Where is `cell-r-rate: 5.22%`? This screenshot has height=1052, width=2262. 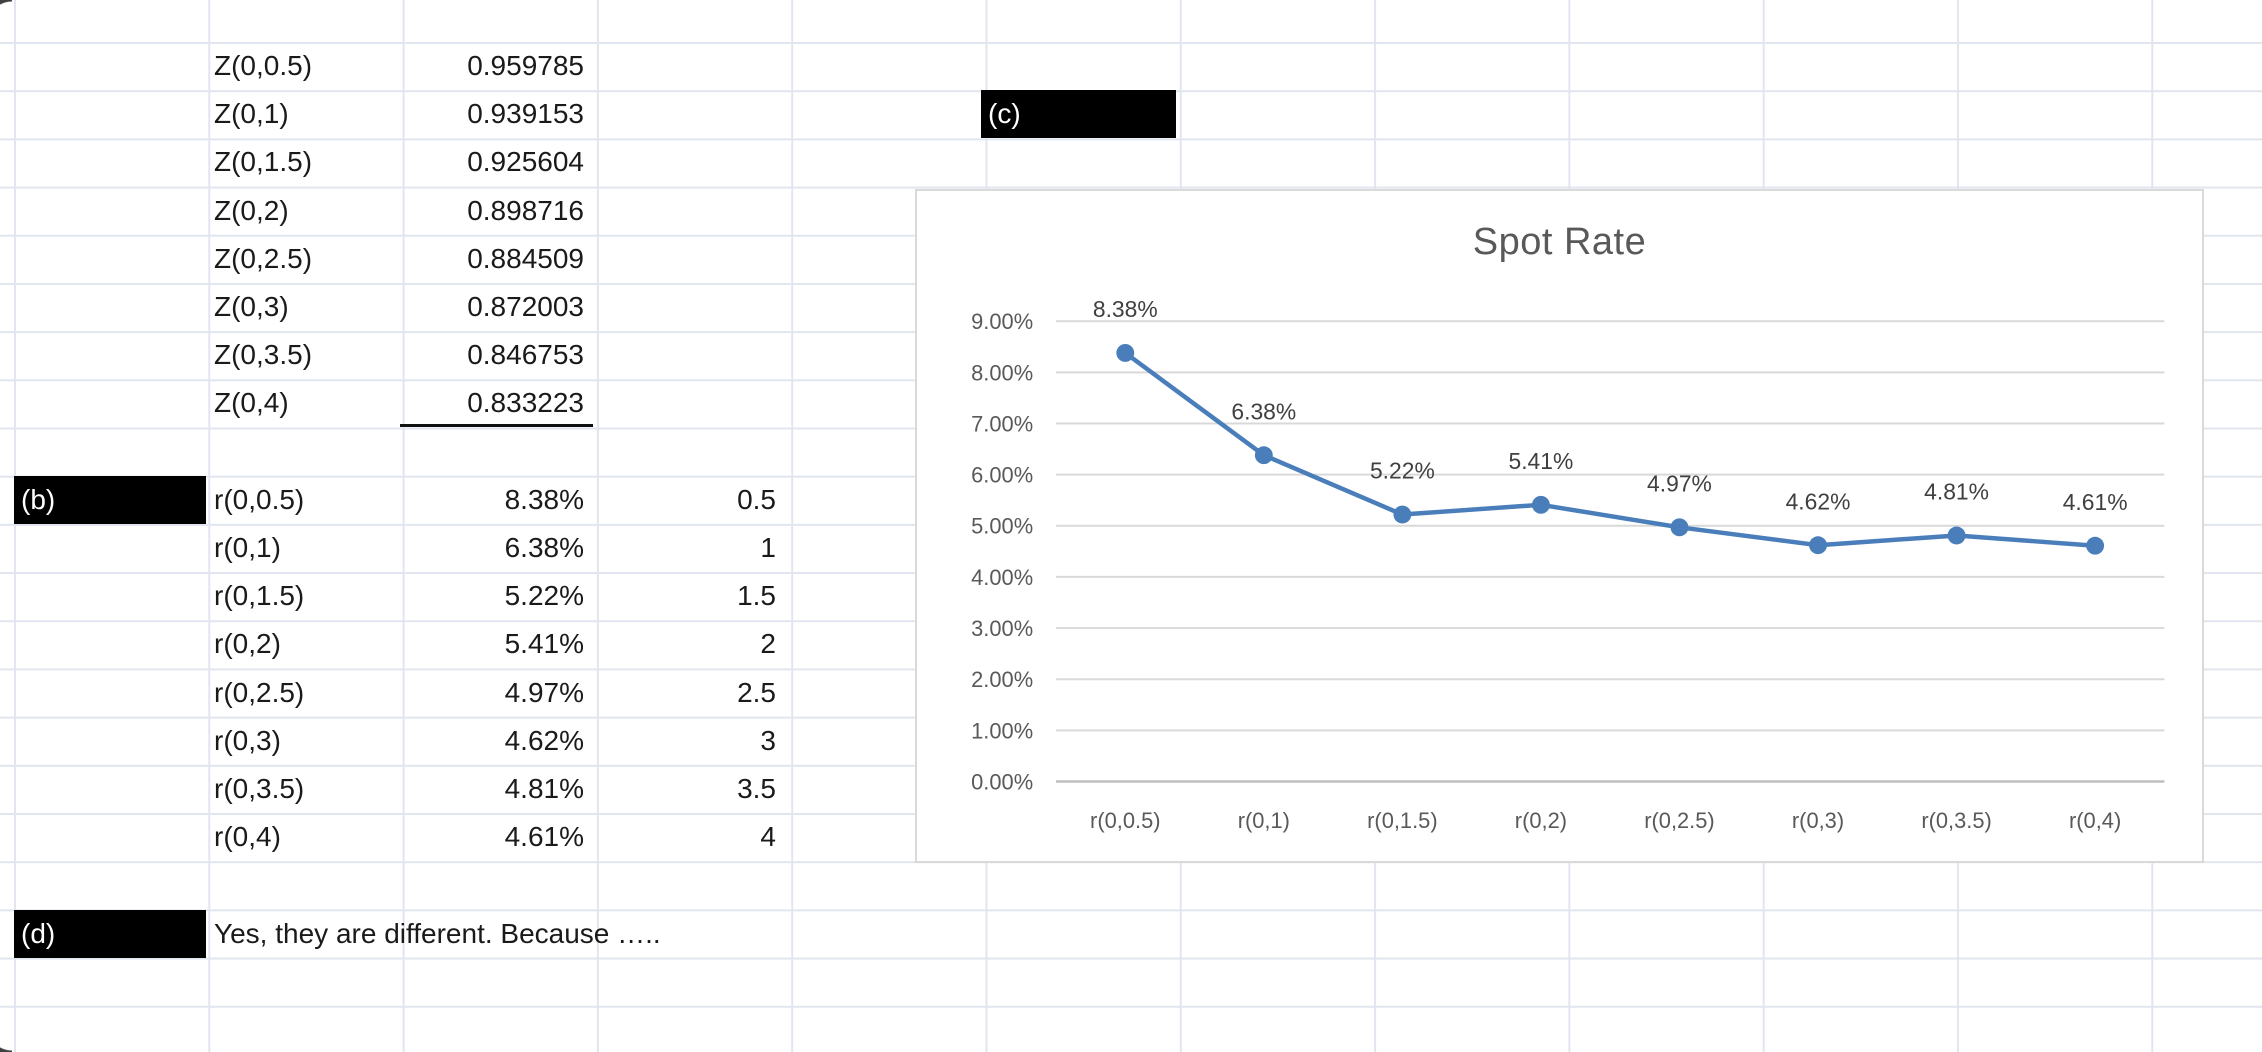
cell-r-rate: 5.22% is located at coordinates (544, 595).